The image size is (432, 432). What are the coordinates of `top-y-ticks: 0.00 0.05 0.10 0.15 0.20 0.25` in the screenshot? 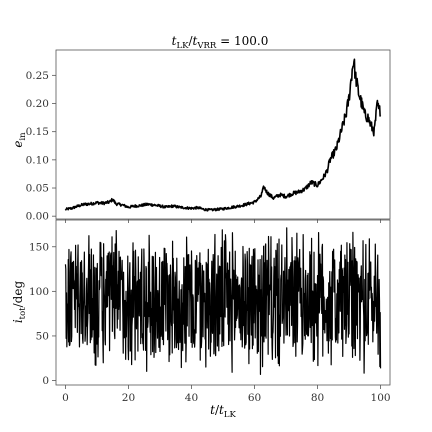 It's located at (41, 146).